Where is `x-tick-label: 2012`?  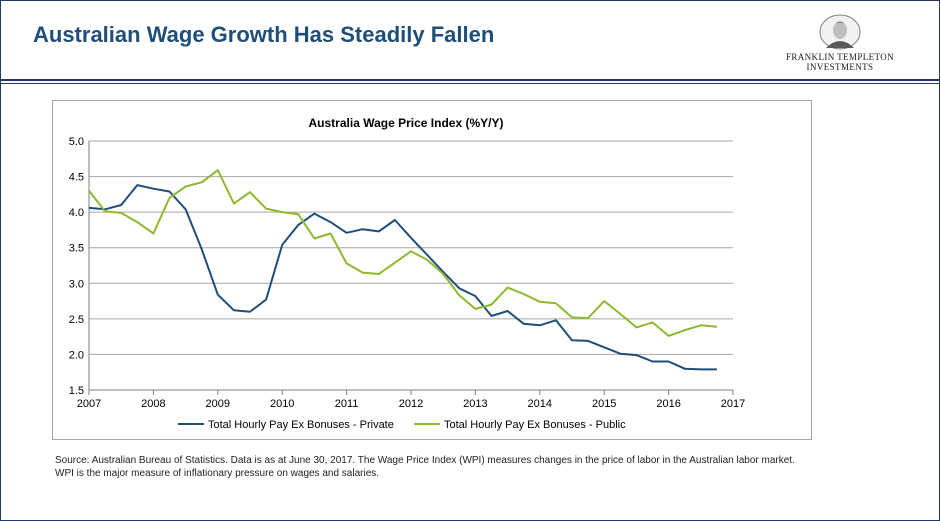 x-tick-label: 2012 is located at coordinates (411, 404).